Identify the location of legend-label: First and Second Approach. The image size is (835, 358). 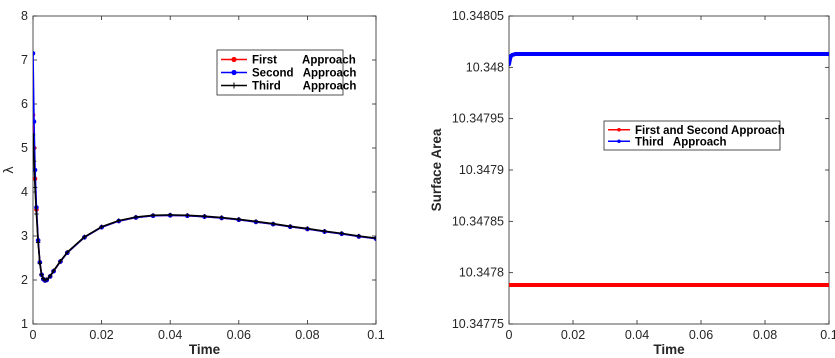
(710, 131).